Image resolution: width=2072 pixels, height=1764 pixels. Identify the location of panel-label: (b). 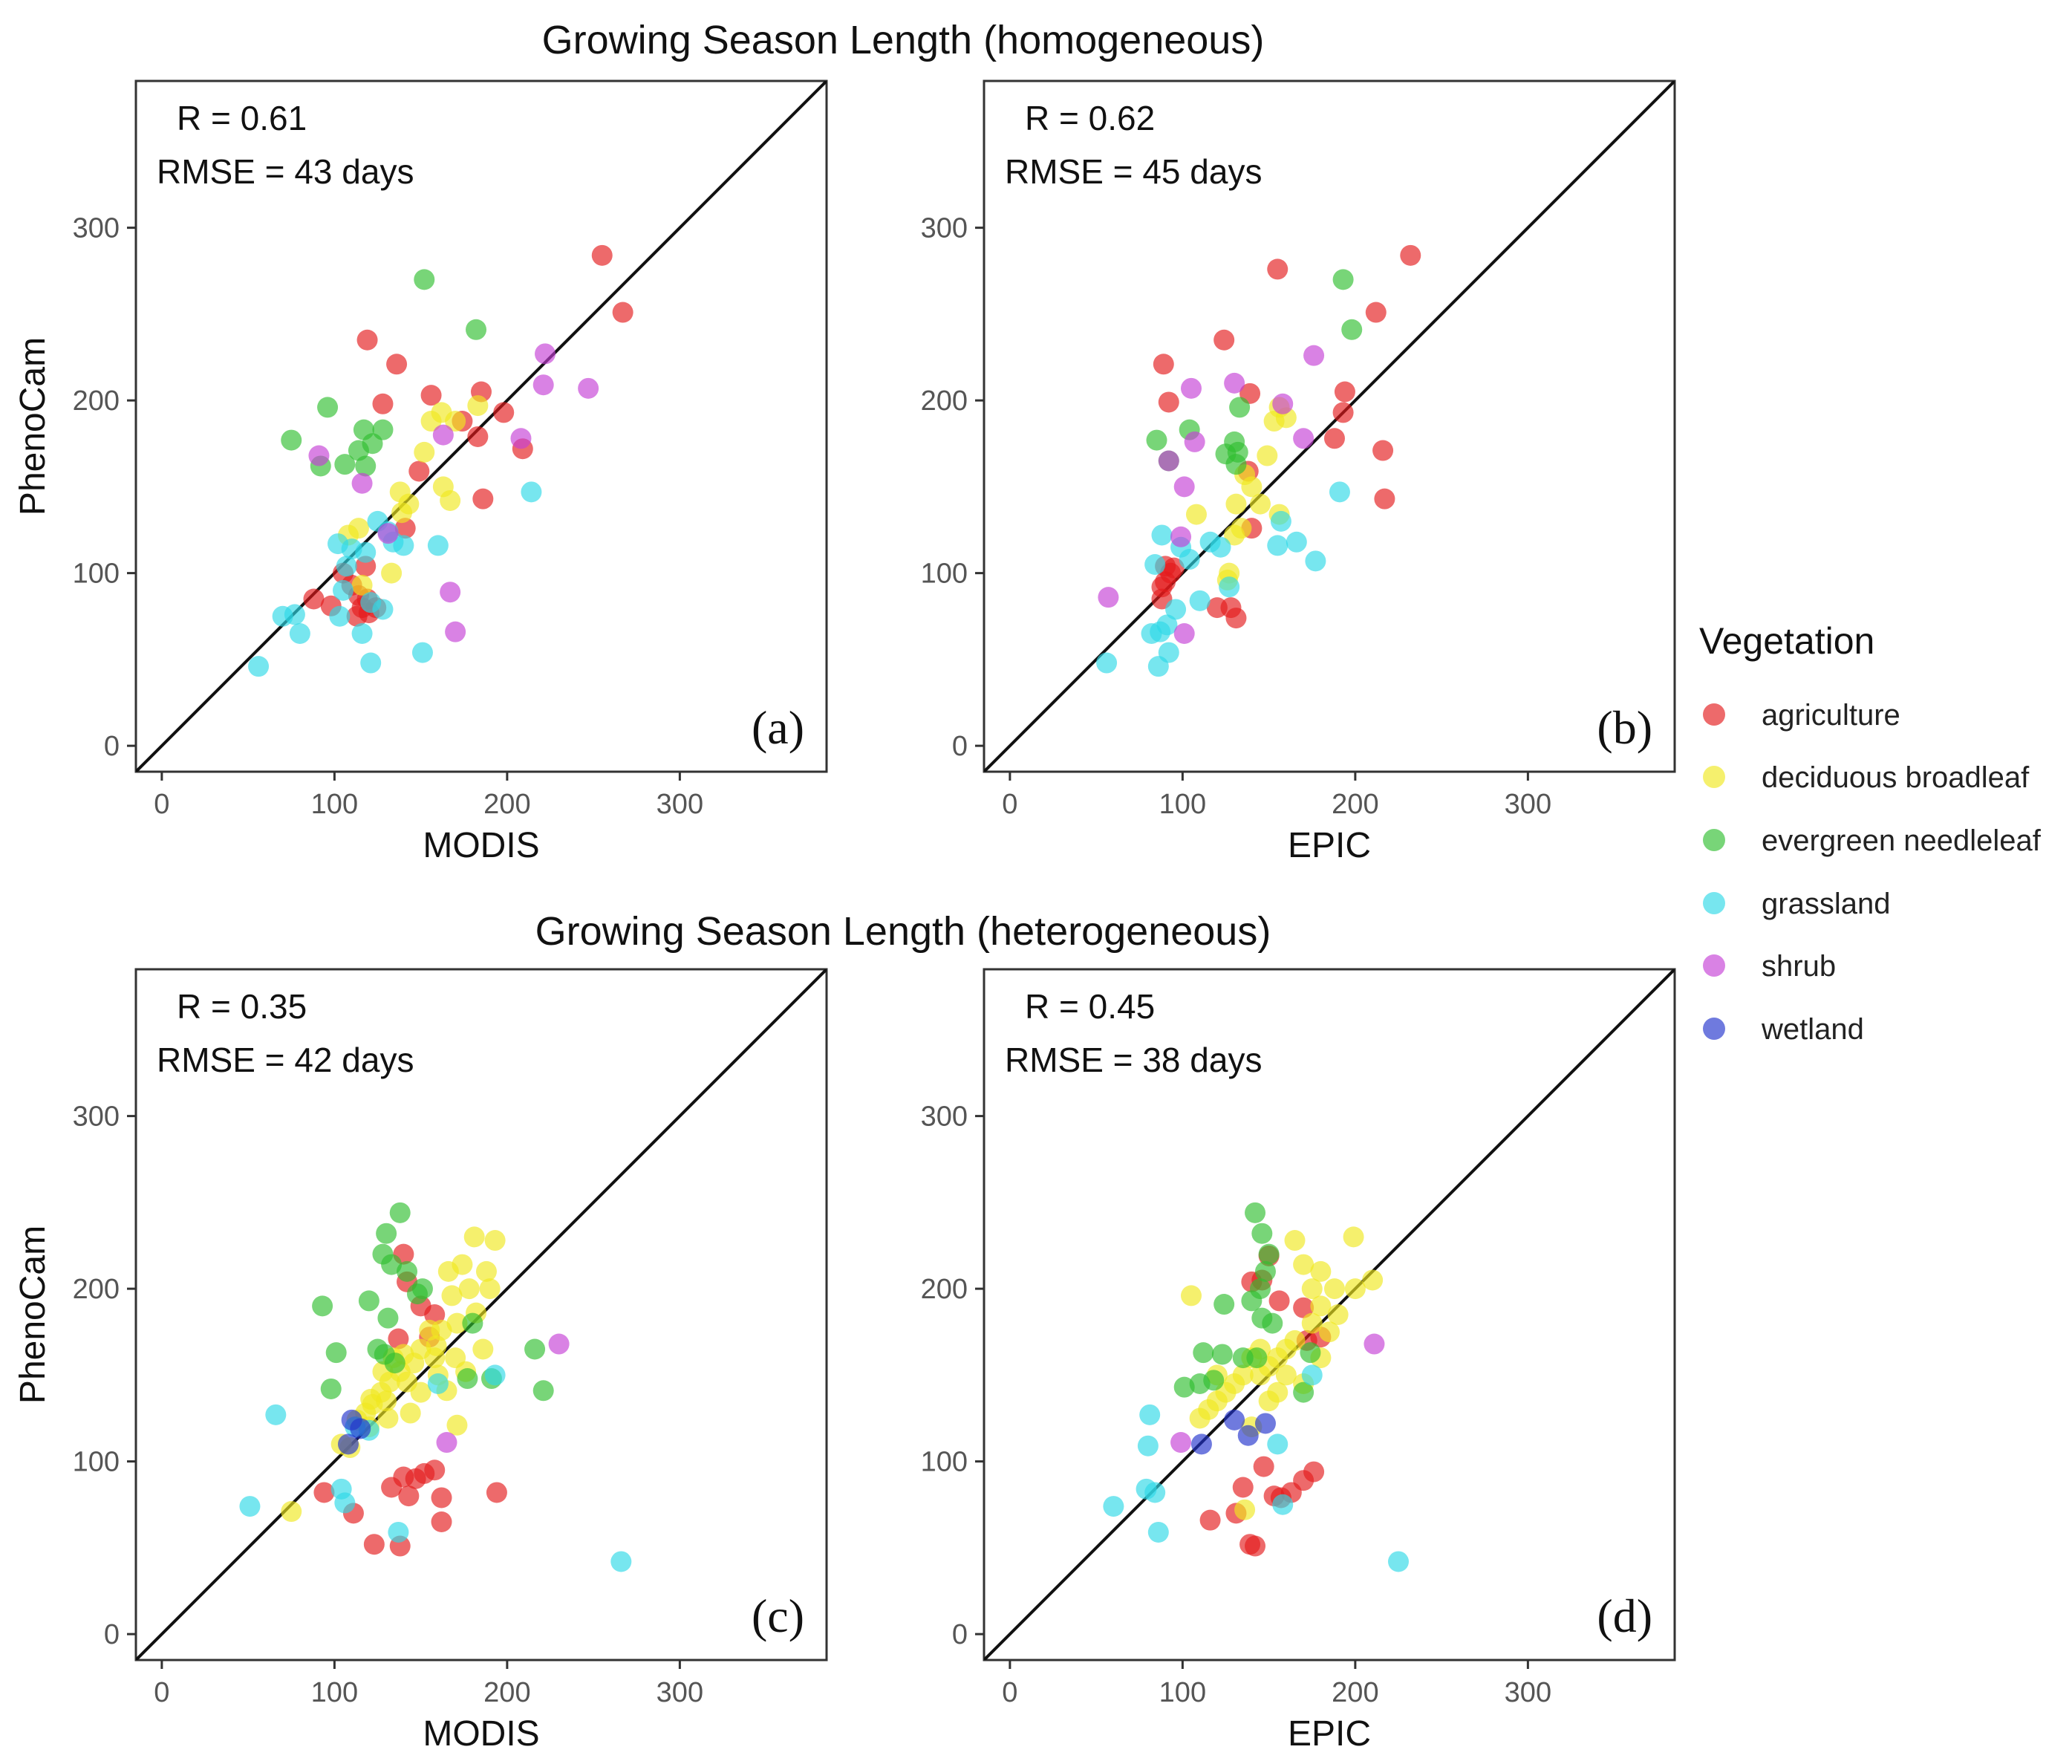
(1624, 727).